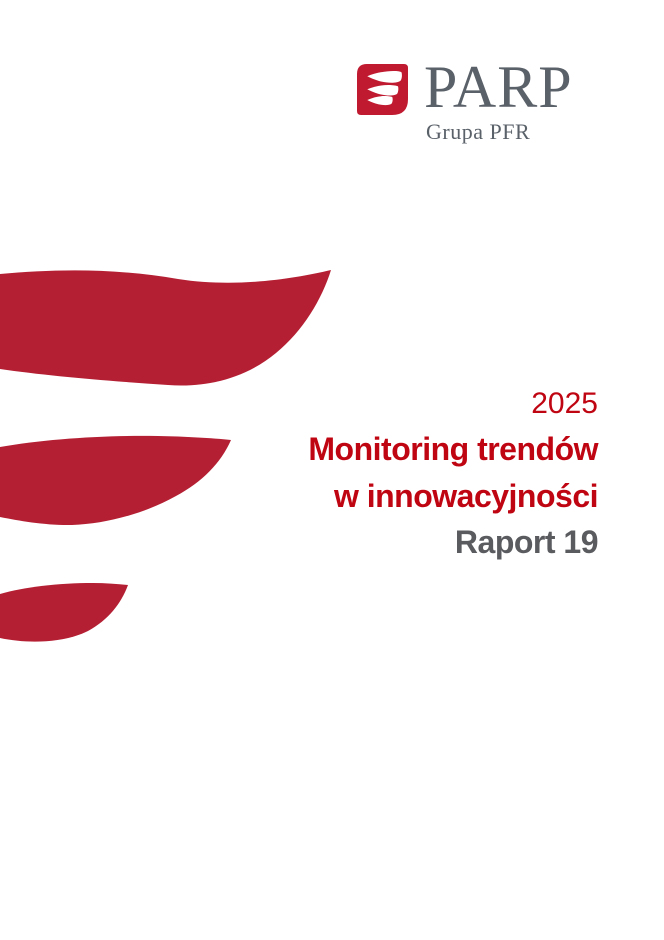 Image resolution: width=664 pixels, height=940 pixels. What do you see at coordinates (453, 449) in the screenshot?
I see `report-title-line1: Monitoring trendów` at bounding box center [453, 449].